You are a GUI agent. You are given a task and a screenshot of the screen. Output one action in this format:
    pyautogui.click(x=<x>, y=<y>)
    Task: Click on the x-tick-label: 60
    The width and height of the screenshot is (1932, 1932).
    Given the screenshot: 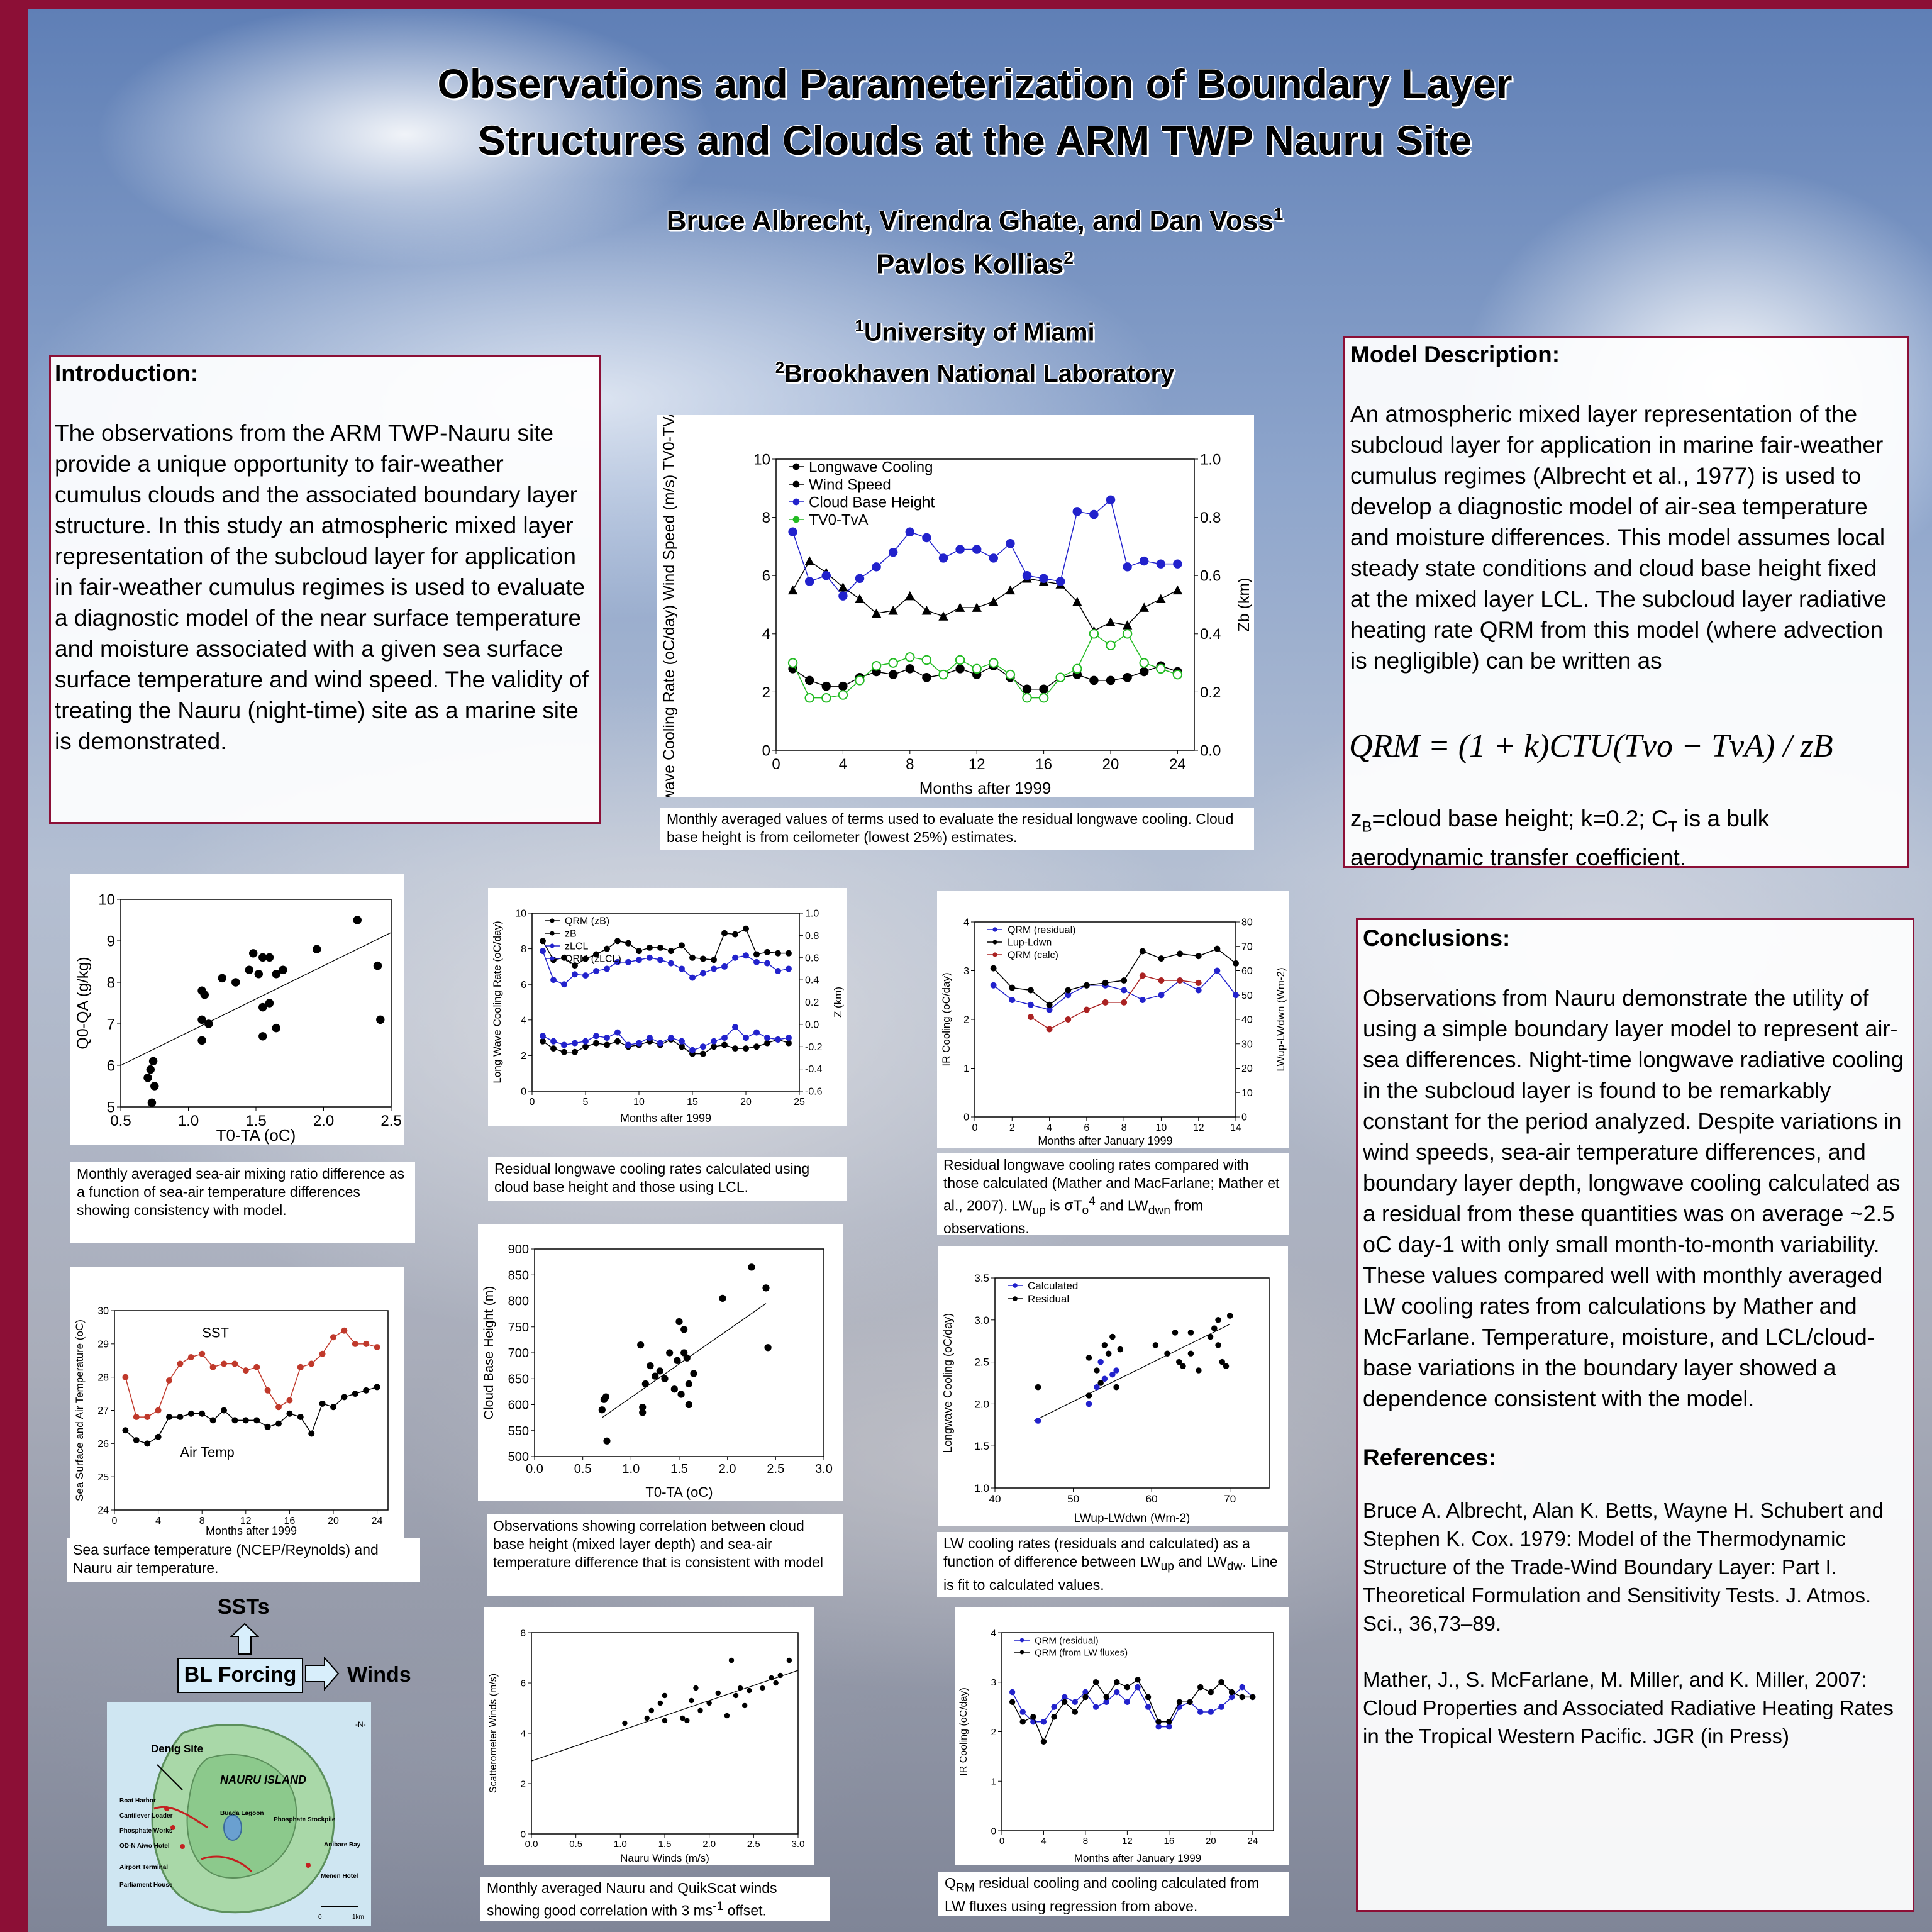 What is the action you would take?
    pyautogui.click(x=1152, y=1499)
    